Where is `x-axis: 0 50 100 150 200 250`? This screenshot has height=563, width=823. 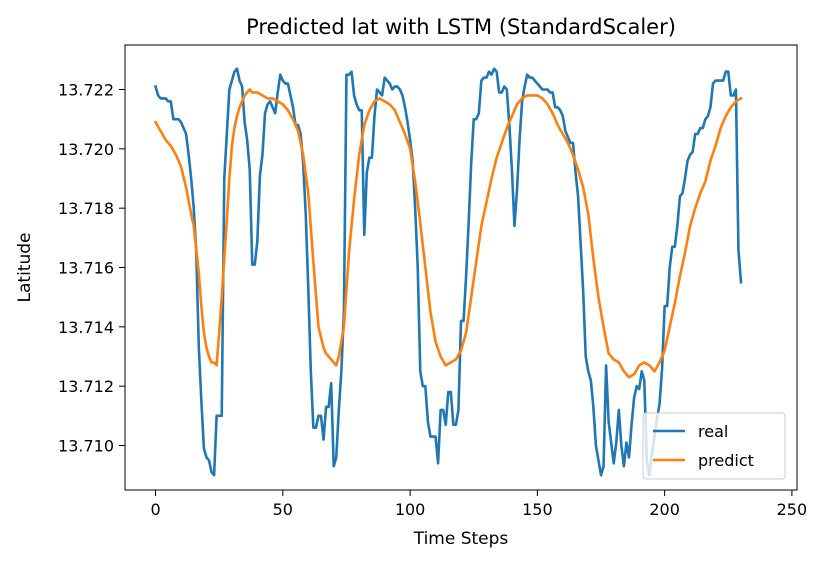 x-axis: 0 50 100 150 200 250 is located at coordinates (478, 504).